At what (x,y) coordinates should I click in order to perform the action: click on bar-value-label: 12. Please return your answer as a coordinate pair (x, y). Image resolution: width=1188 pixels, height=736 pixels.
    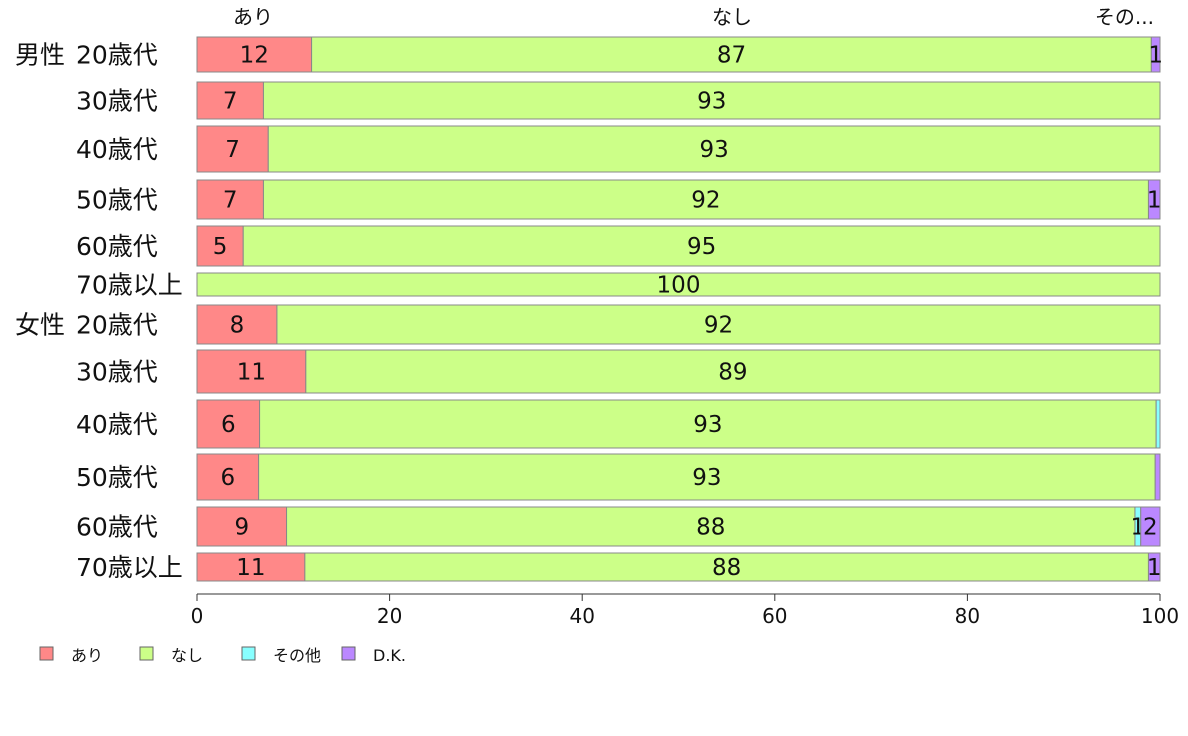
    Looking at the image, I should click on (254, 56).